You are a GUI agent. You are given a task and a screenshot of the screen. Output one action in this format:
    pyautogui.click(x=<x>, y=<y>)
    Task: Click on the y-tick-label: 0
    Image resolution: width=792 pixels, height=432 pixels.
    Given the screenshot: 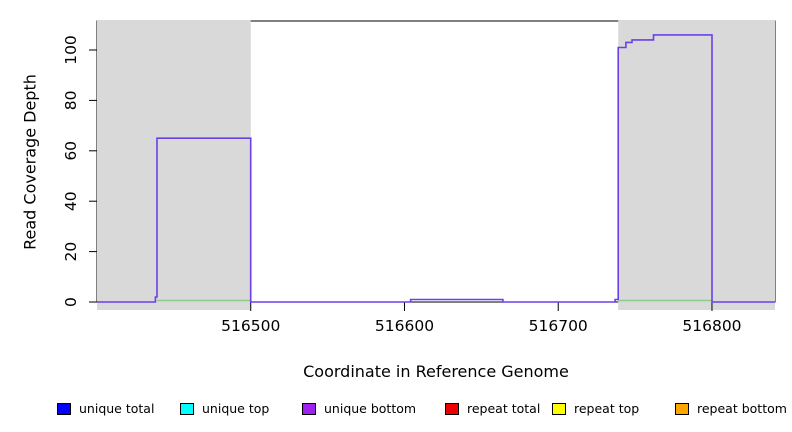 What is the action you would take?
    pyautogui.click(x=71, y=302)
    